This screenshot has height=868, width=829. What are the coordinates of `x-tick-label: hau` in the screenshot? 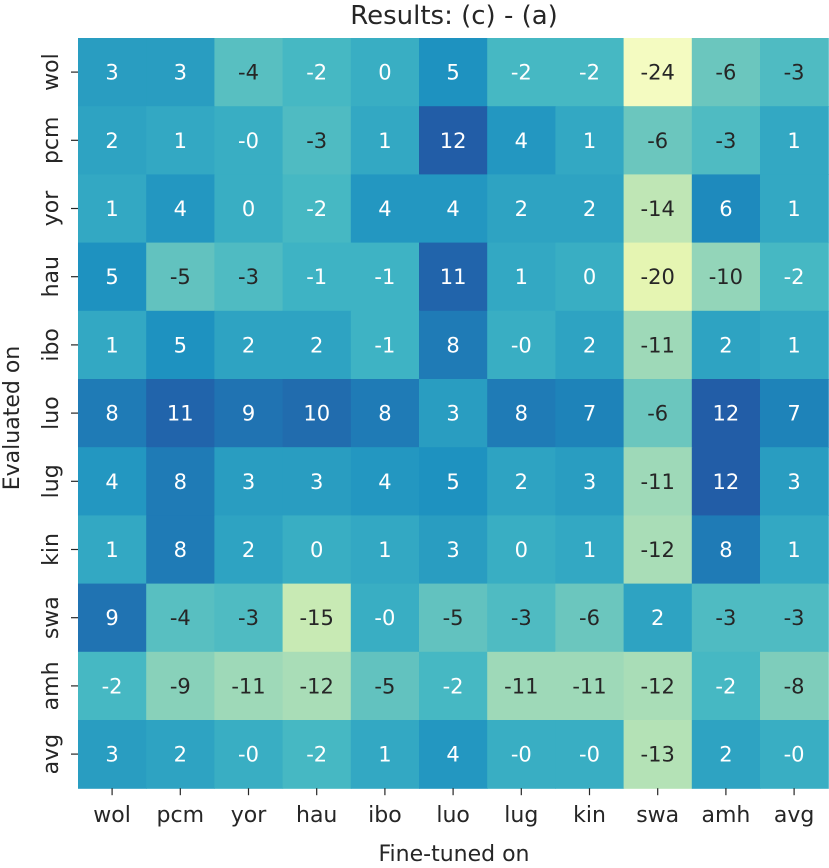 It's located at (316, 815).